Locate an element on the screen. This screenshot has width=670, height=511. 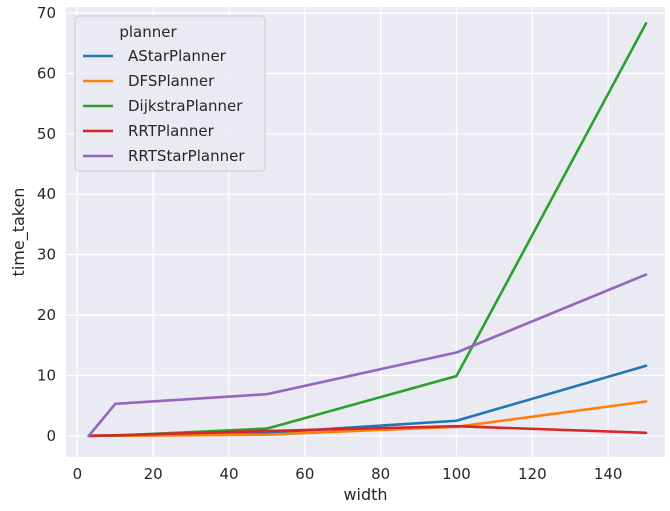
x-axis-ticks: 0 20 40 60 80 100 120 140 is located at coordinates (348, 474).